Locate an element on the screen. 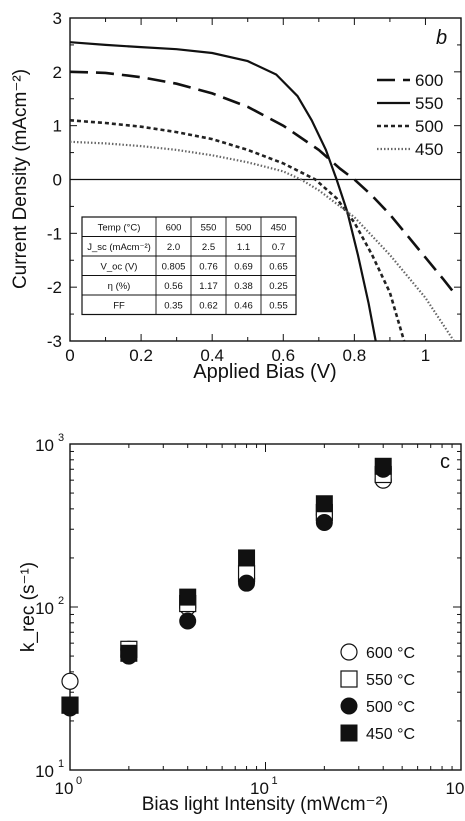 This screenshot has width=465, height=821. y-tick-label: 1 is located at coordinates (57, 126).